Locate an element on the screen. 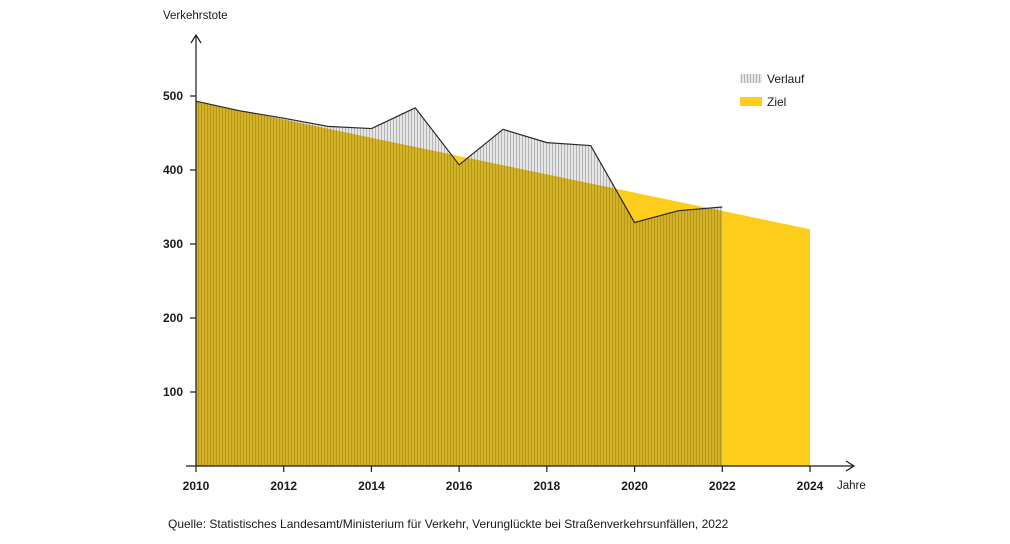  x-axis-arrow is located at coordinates (850, 466).